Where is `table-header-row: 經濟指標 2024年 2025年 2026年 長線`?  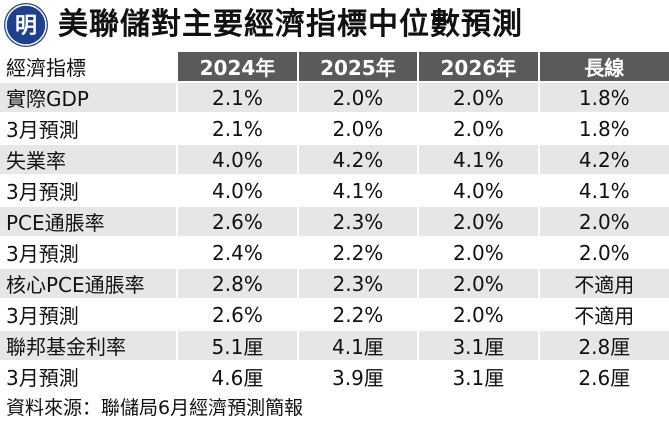 table-header-row: 經濟指標 2024年 2025年 2026年 長線 is located at coordinates (334, 67).